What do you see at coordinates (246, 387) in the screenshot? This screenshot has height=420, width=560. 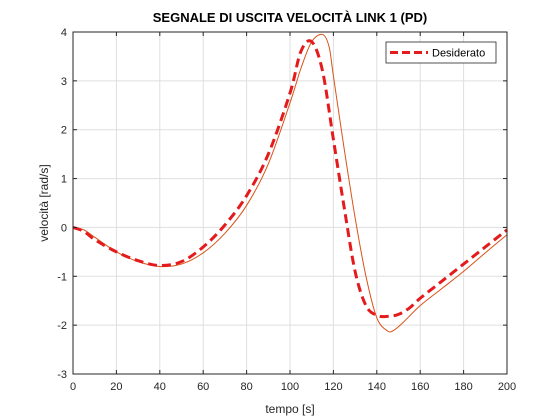 I see `x-tick-label: 80` at bounding box center [246, 387].